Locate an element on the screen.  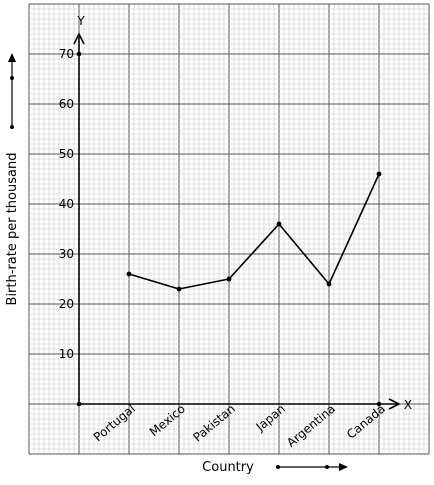
y-tick-label: 10 is located at coordinates (66, 354).